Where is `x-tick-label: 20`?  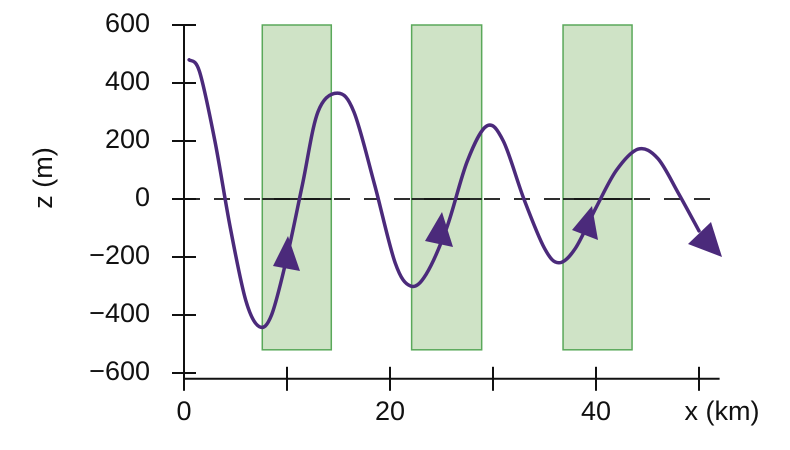 x-tick-label: 20 is located at coordinates (390, 411).